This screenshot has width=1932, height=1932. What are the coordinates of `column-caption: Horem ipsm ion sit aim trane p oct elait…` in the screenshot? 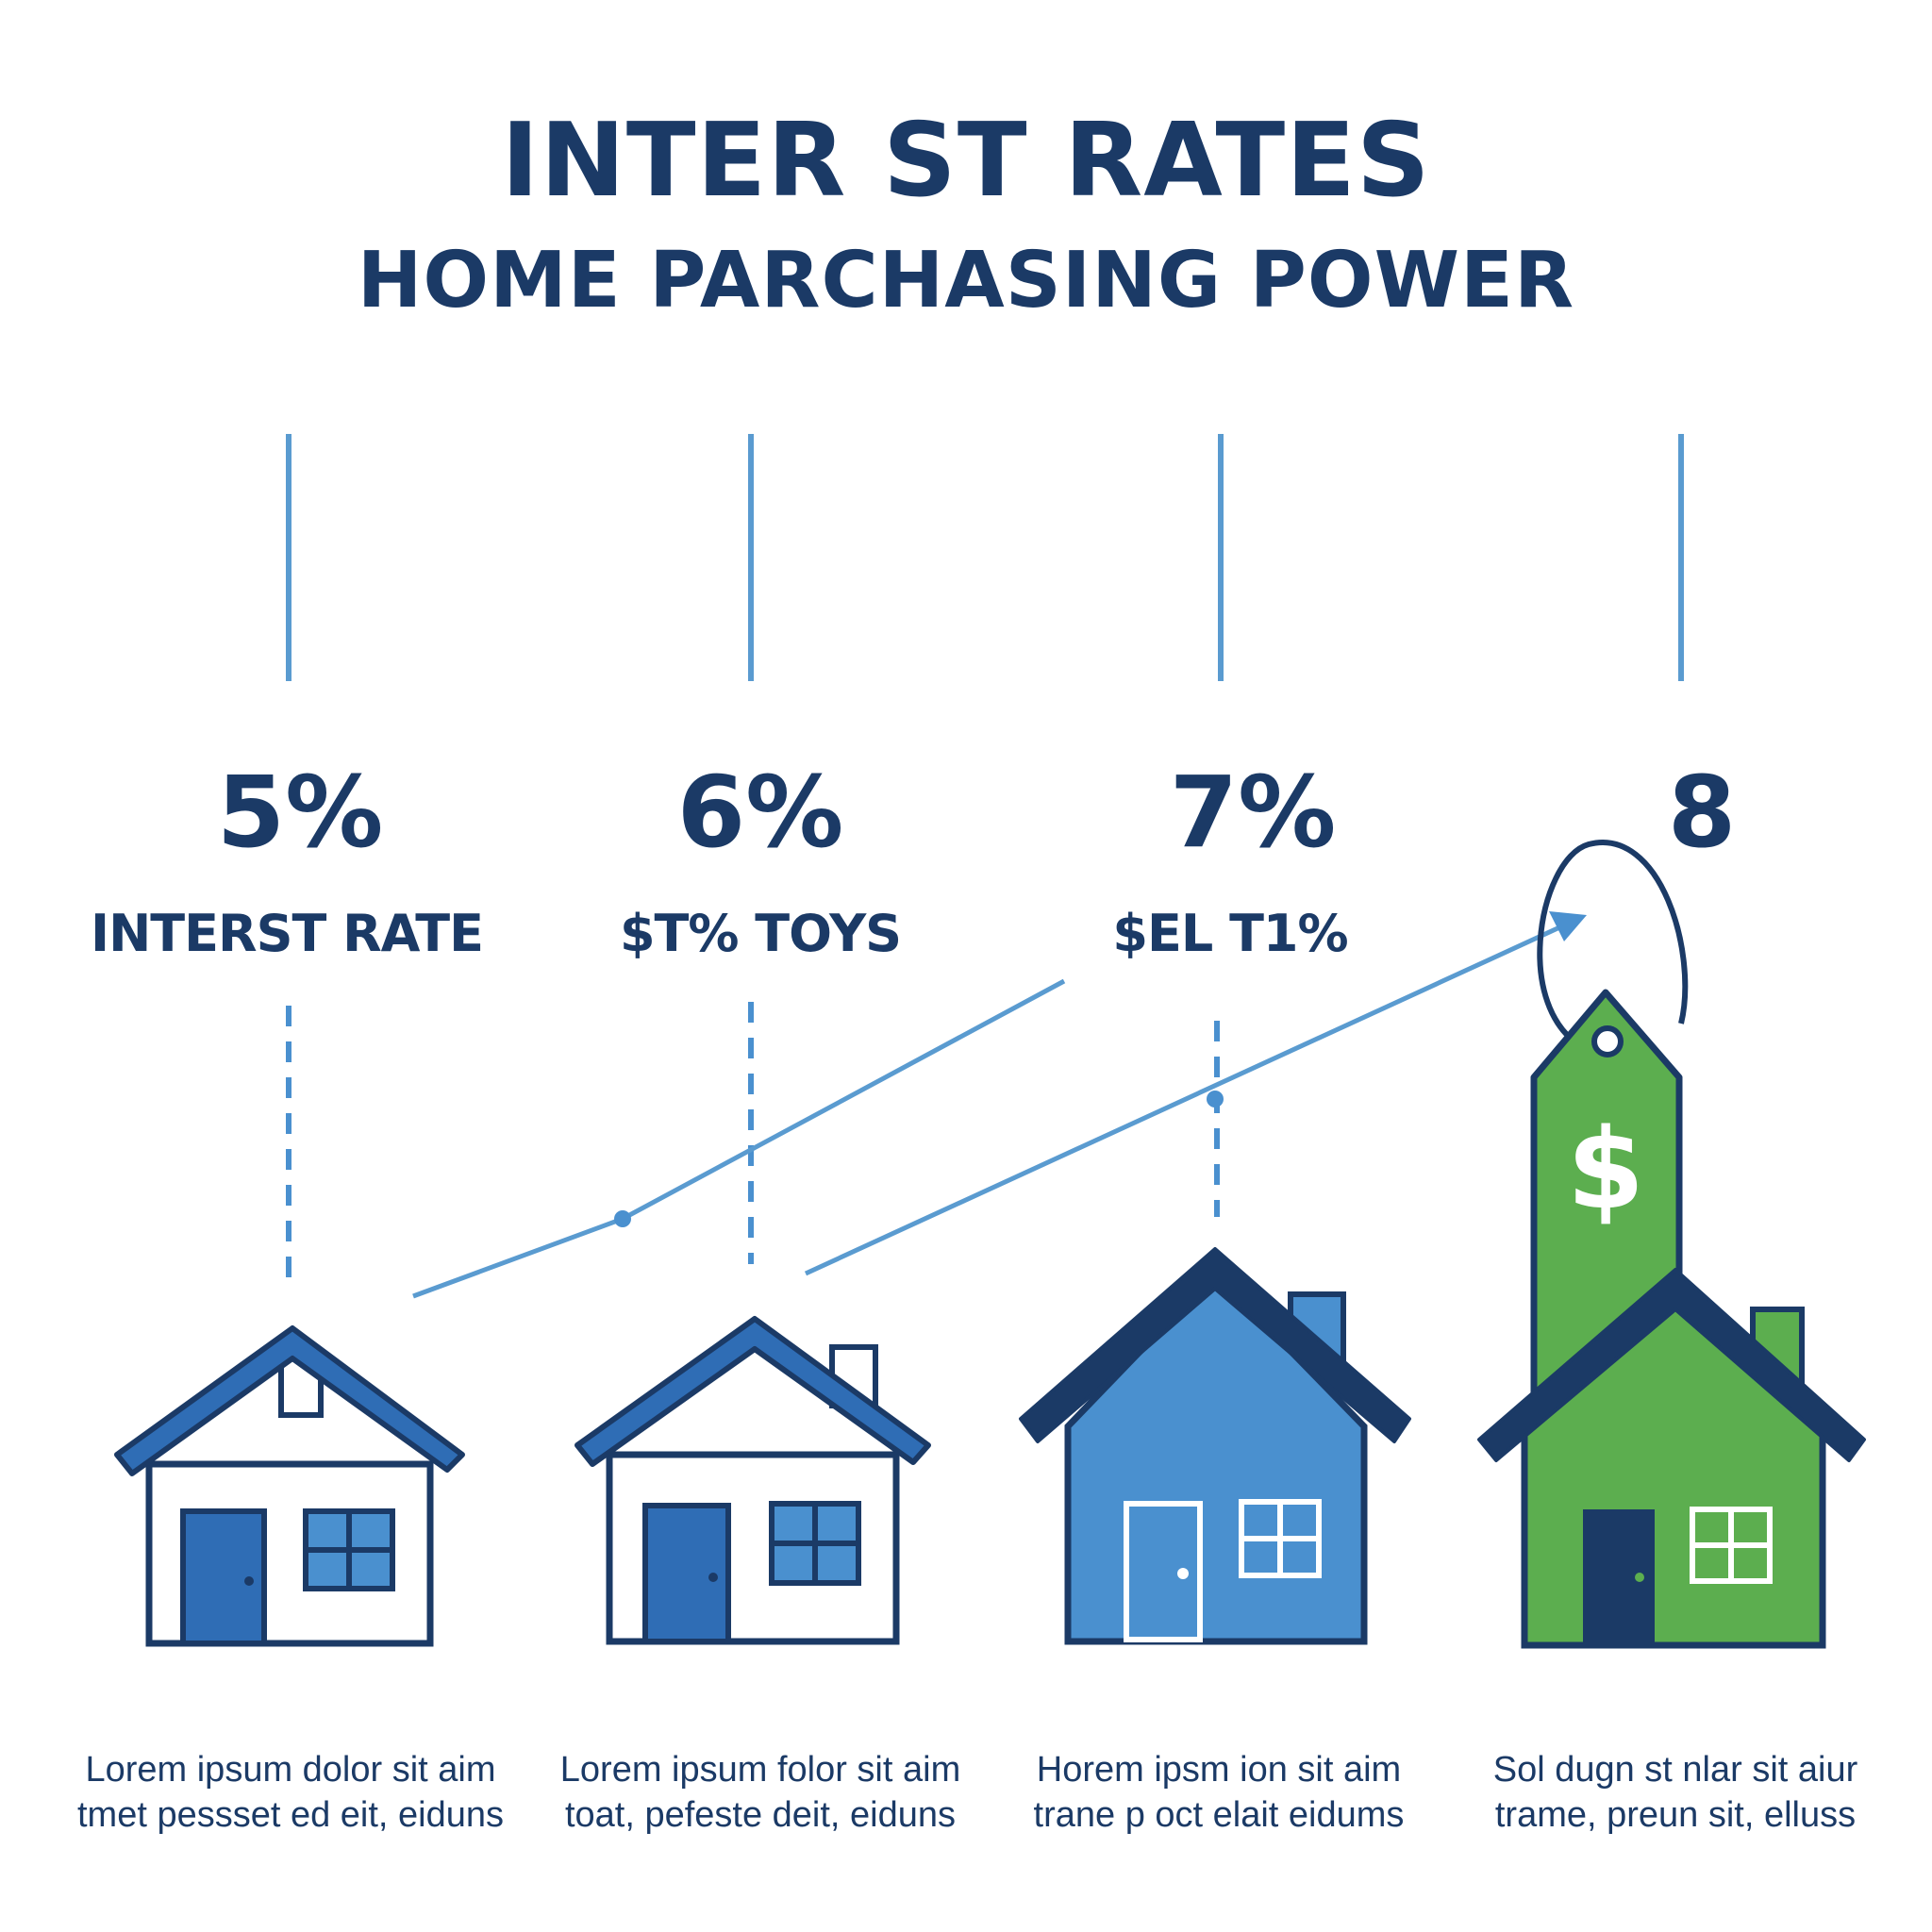 It's located at (1218, 1792).